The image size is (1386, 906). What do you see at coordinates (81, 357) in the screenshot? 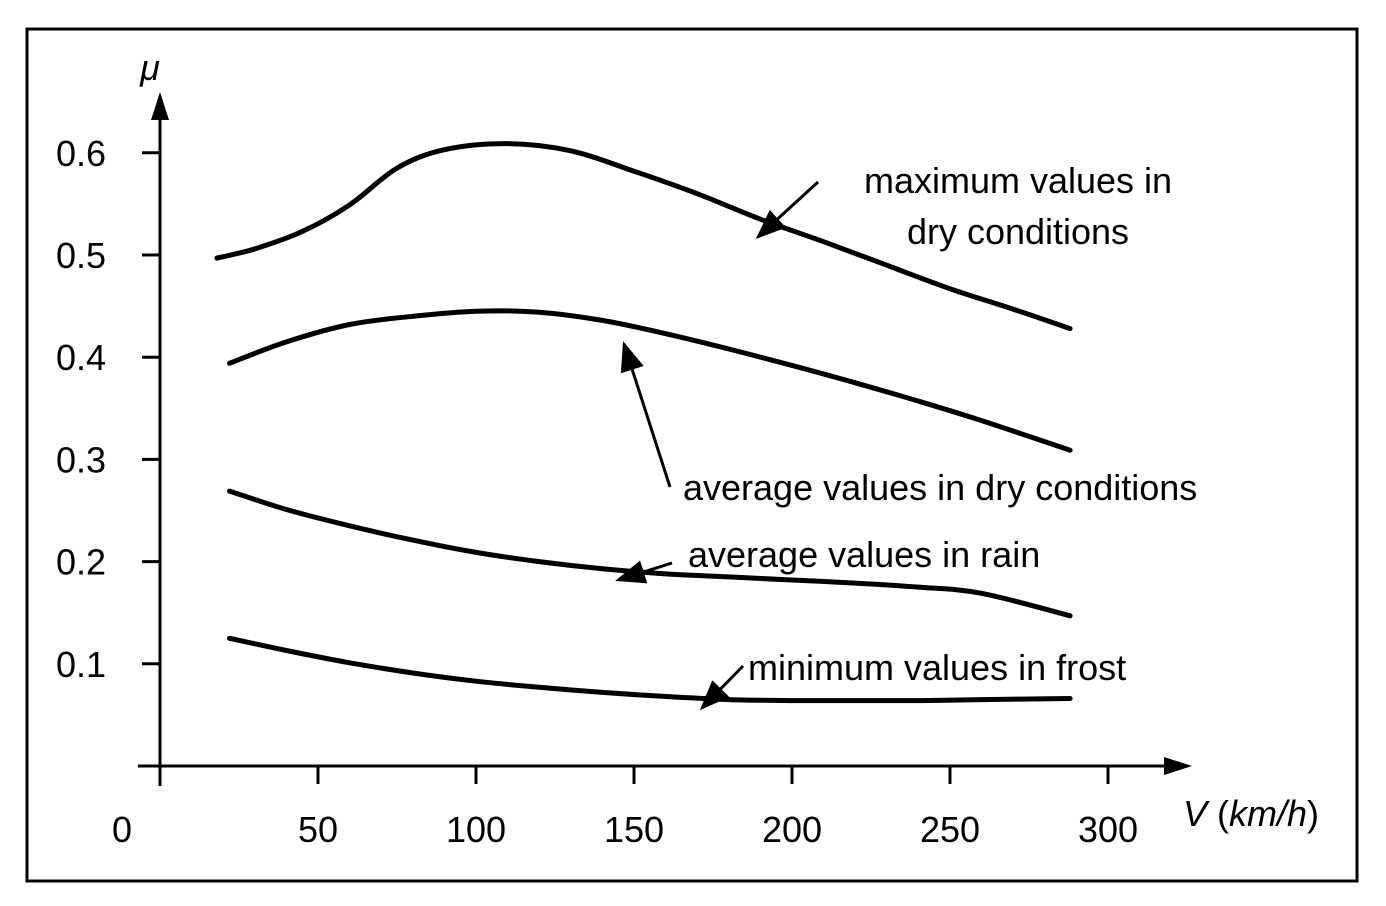
I see `y-tick-label: 0.4` at bounding box center [81, 357].